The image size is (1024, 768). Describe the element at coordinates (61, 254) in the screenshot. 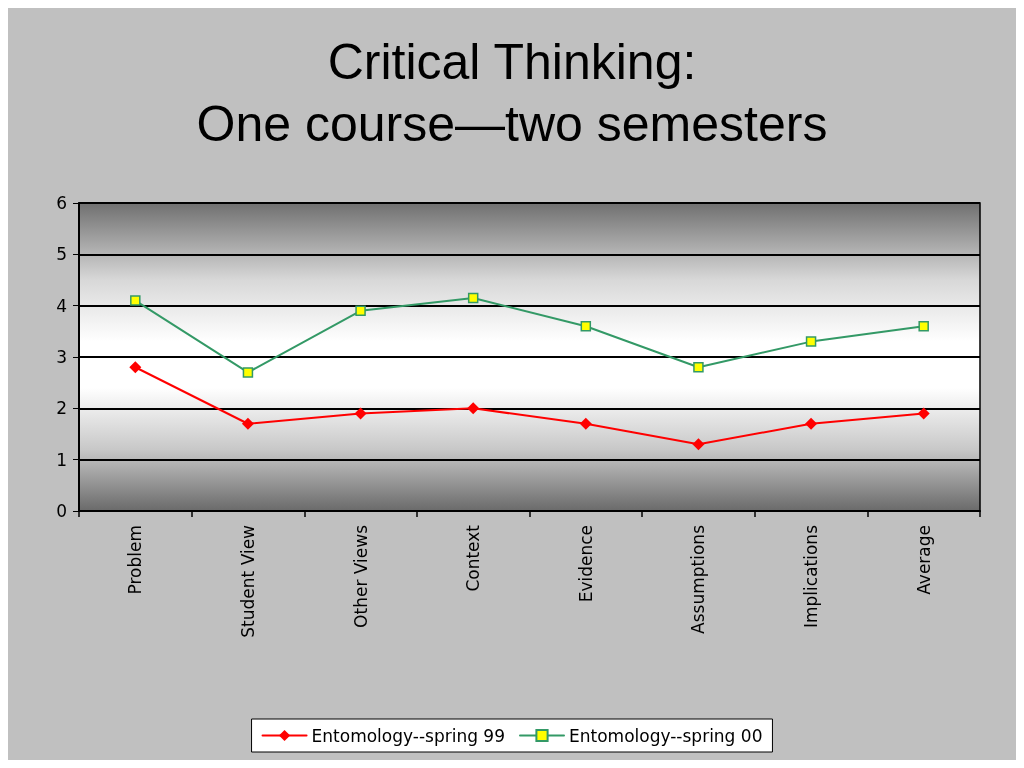

I see `y-tick-label: 5` at that location.